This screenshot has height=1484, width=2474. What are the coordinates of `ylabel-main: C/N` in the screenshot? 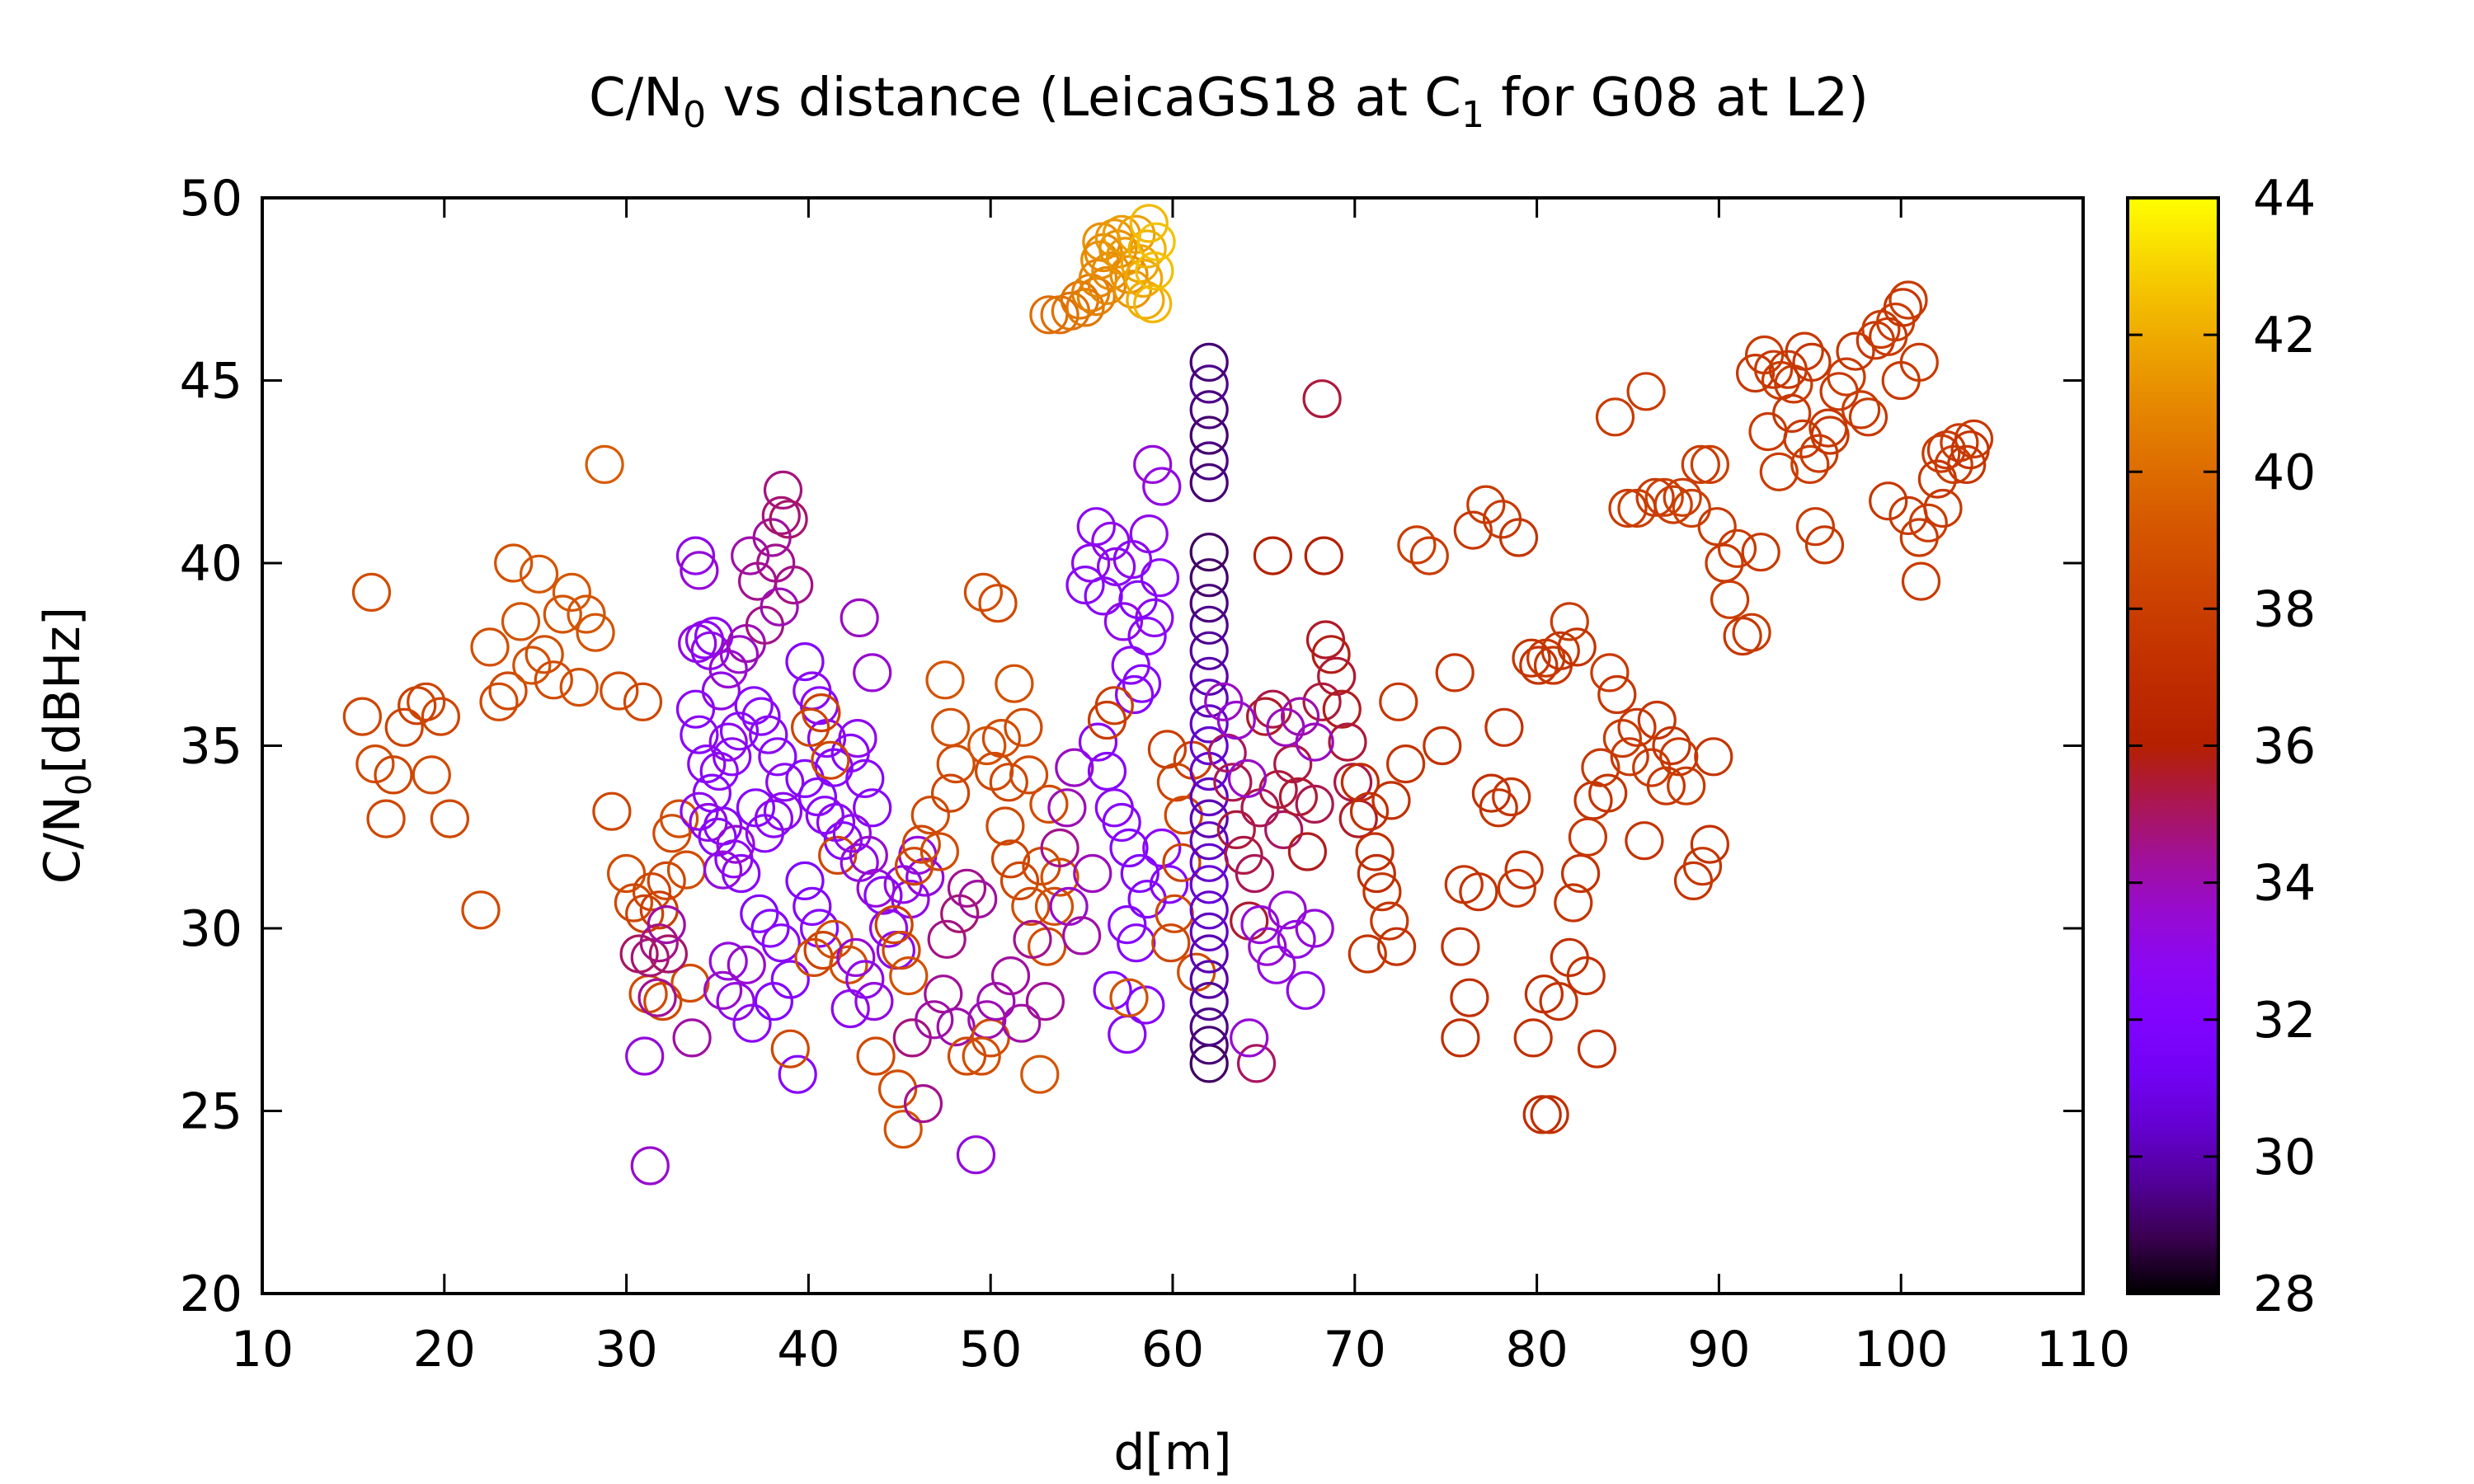 It's located at (63, 840).